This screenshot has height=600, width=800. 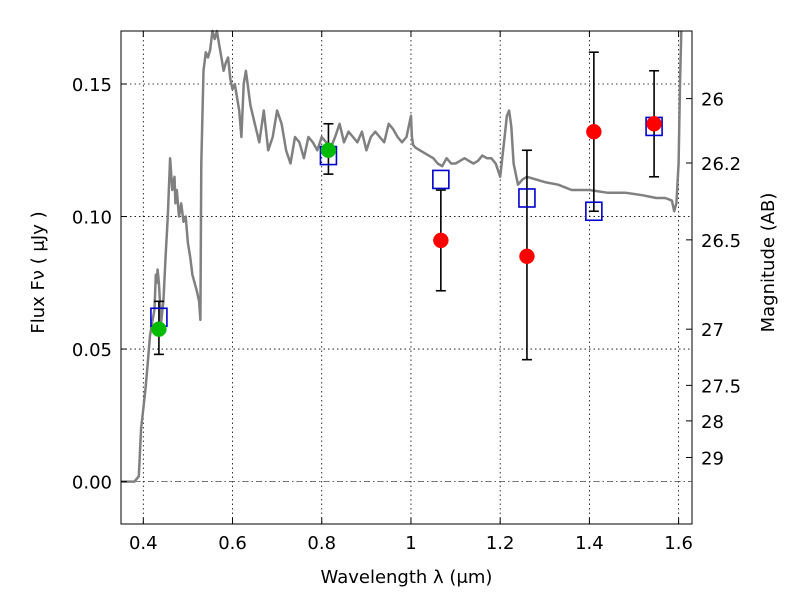 What do you see at coordinates (92, 218) in the screenshot?
I see `y-tick-label: 0.10` at bounding box center [92, 218].